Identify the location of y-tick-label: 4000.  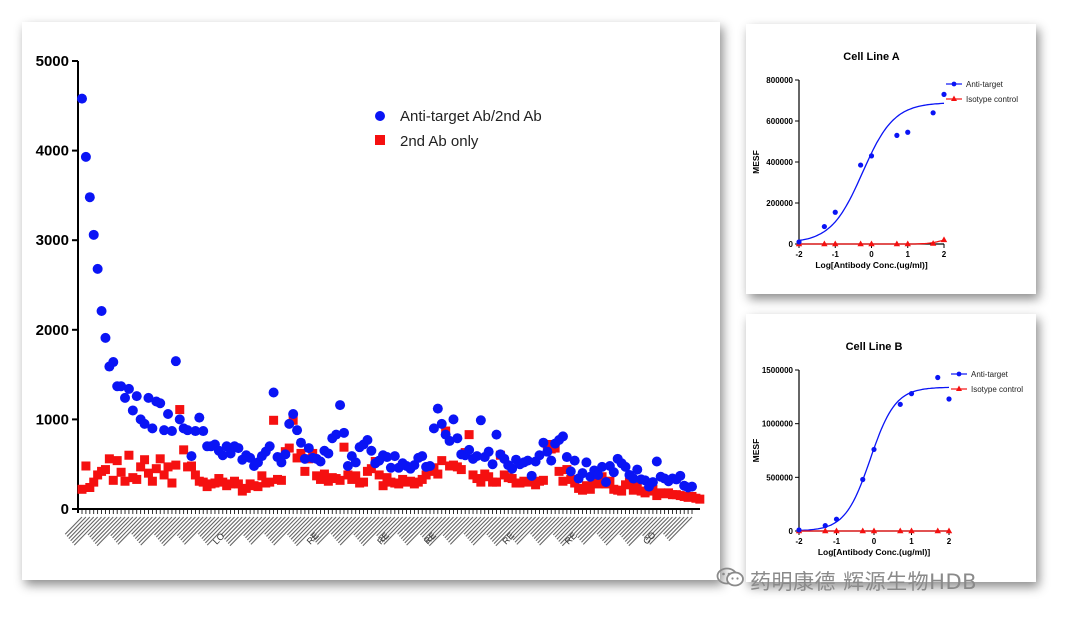
(52, 151).